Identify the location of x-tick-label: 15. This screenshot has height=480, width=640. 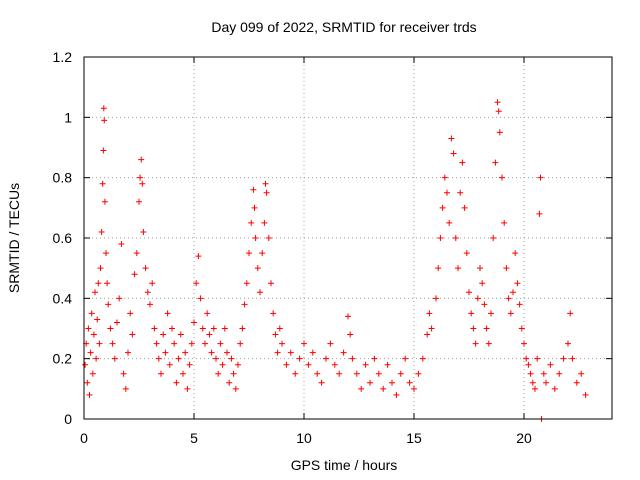
(414, 438).